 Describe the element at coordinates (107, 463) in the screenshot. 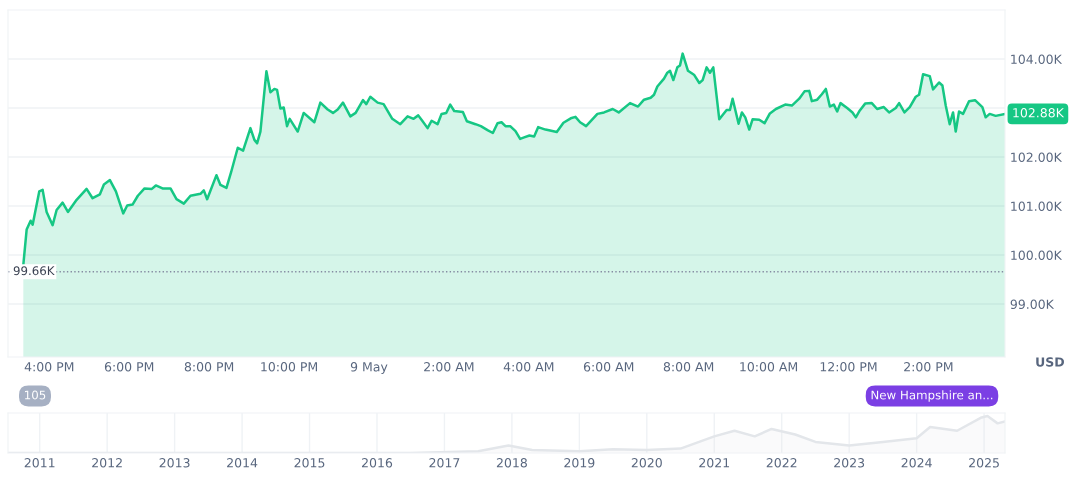

I see `x-tick-label: 2012` at that location.